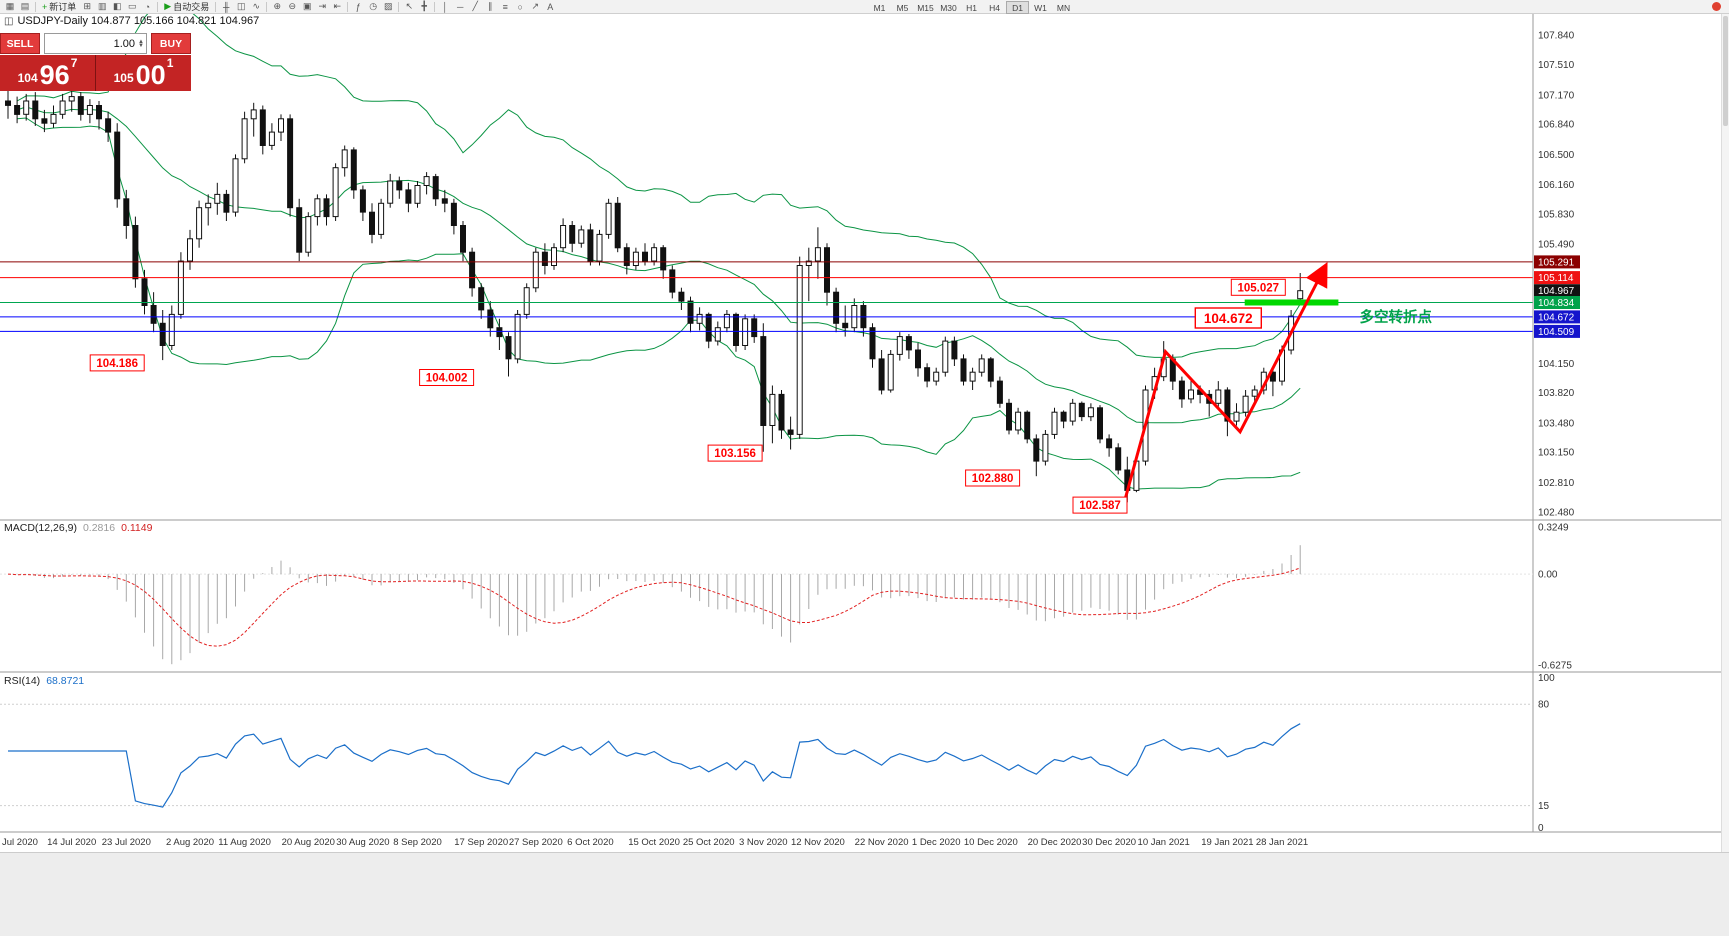  What do you see at coordinates (1716, 6) in the screenshot?
I see `recorder-icon` at bounding box center [1716, 6].